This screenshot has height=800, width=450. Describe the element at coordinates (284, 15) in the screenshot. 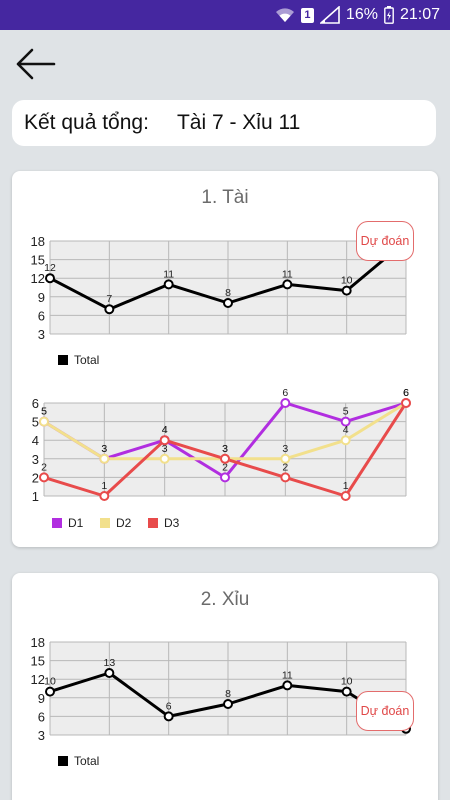

I see `wifi-icon` at that location.